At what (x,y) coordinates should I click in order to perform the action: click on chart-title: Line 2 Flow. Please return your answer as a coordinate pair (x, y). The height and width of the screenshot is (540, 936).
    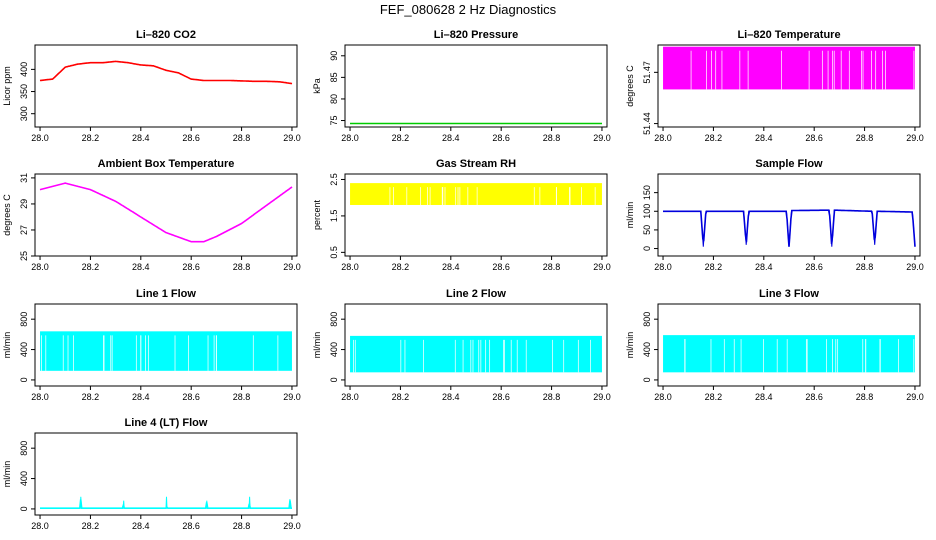
    Looking at the image, I should click on (476, 294).